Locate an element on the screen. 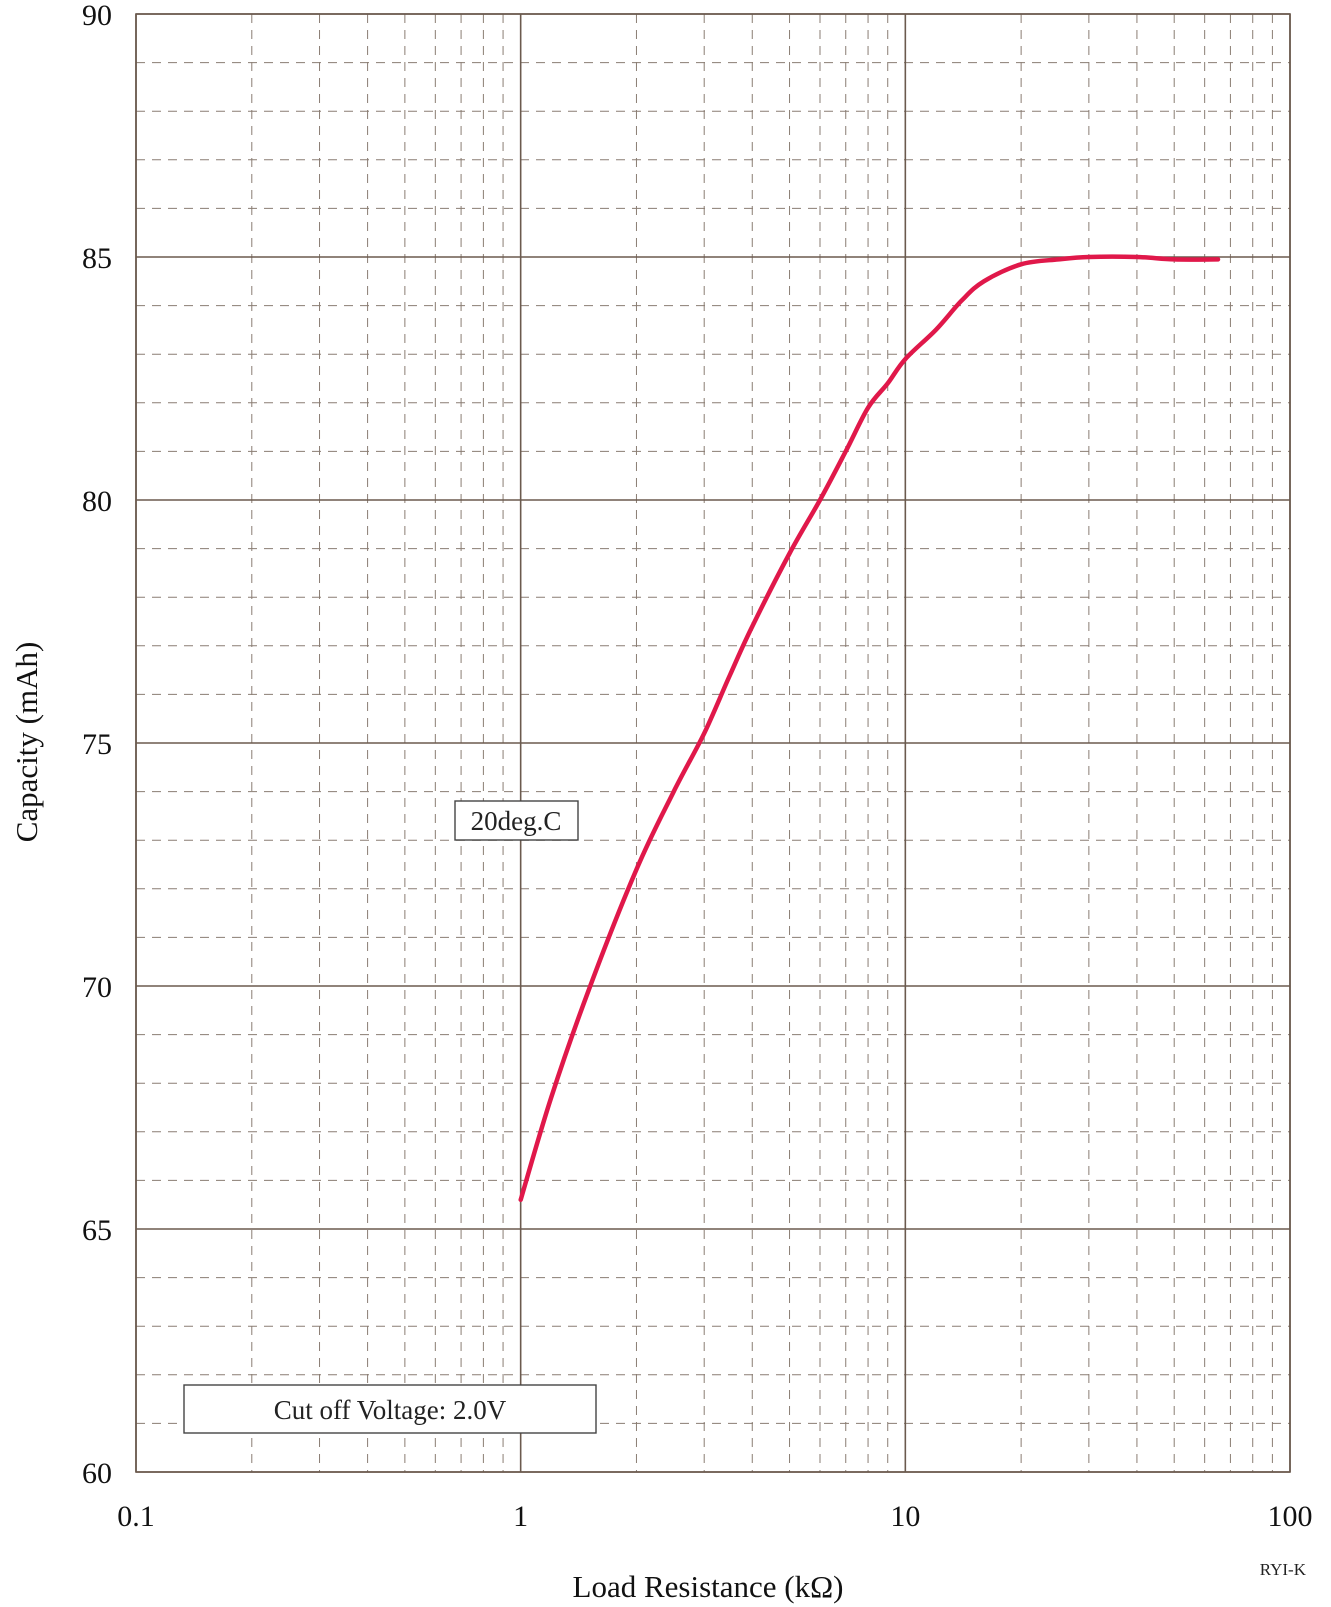 The height and width of the screenshot is (1607, 1331). corner-code: RYI-K is located at coordinates (1283, 1569).